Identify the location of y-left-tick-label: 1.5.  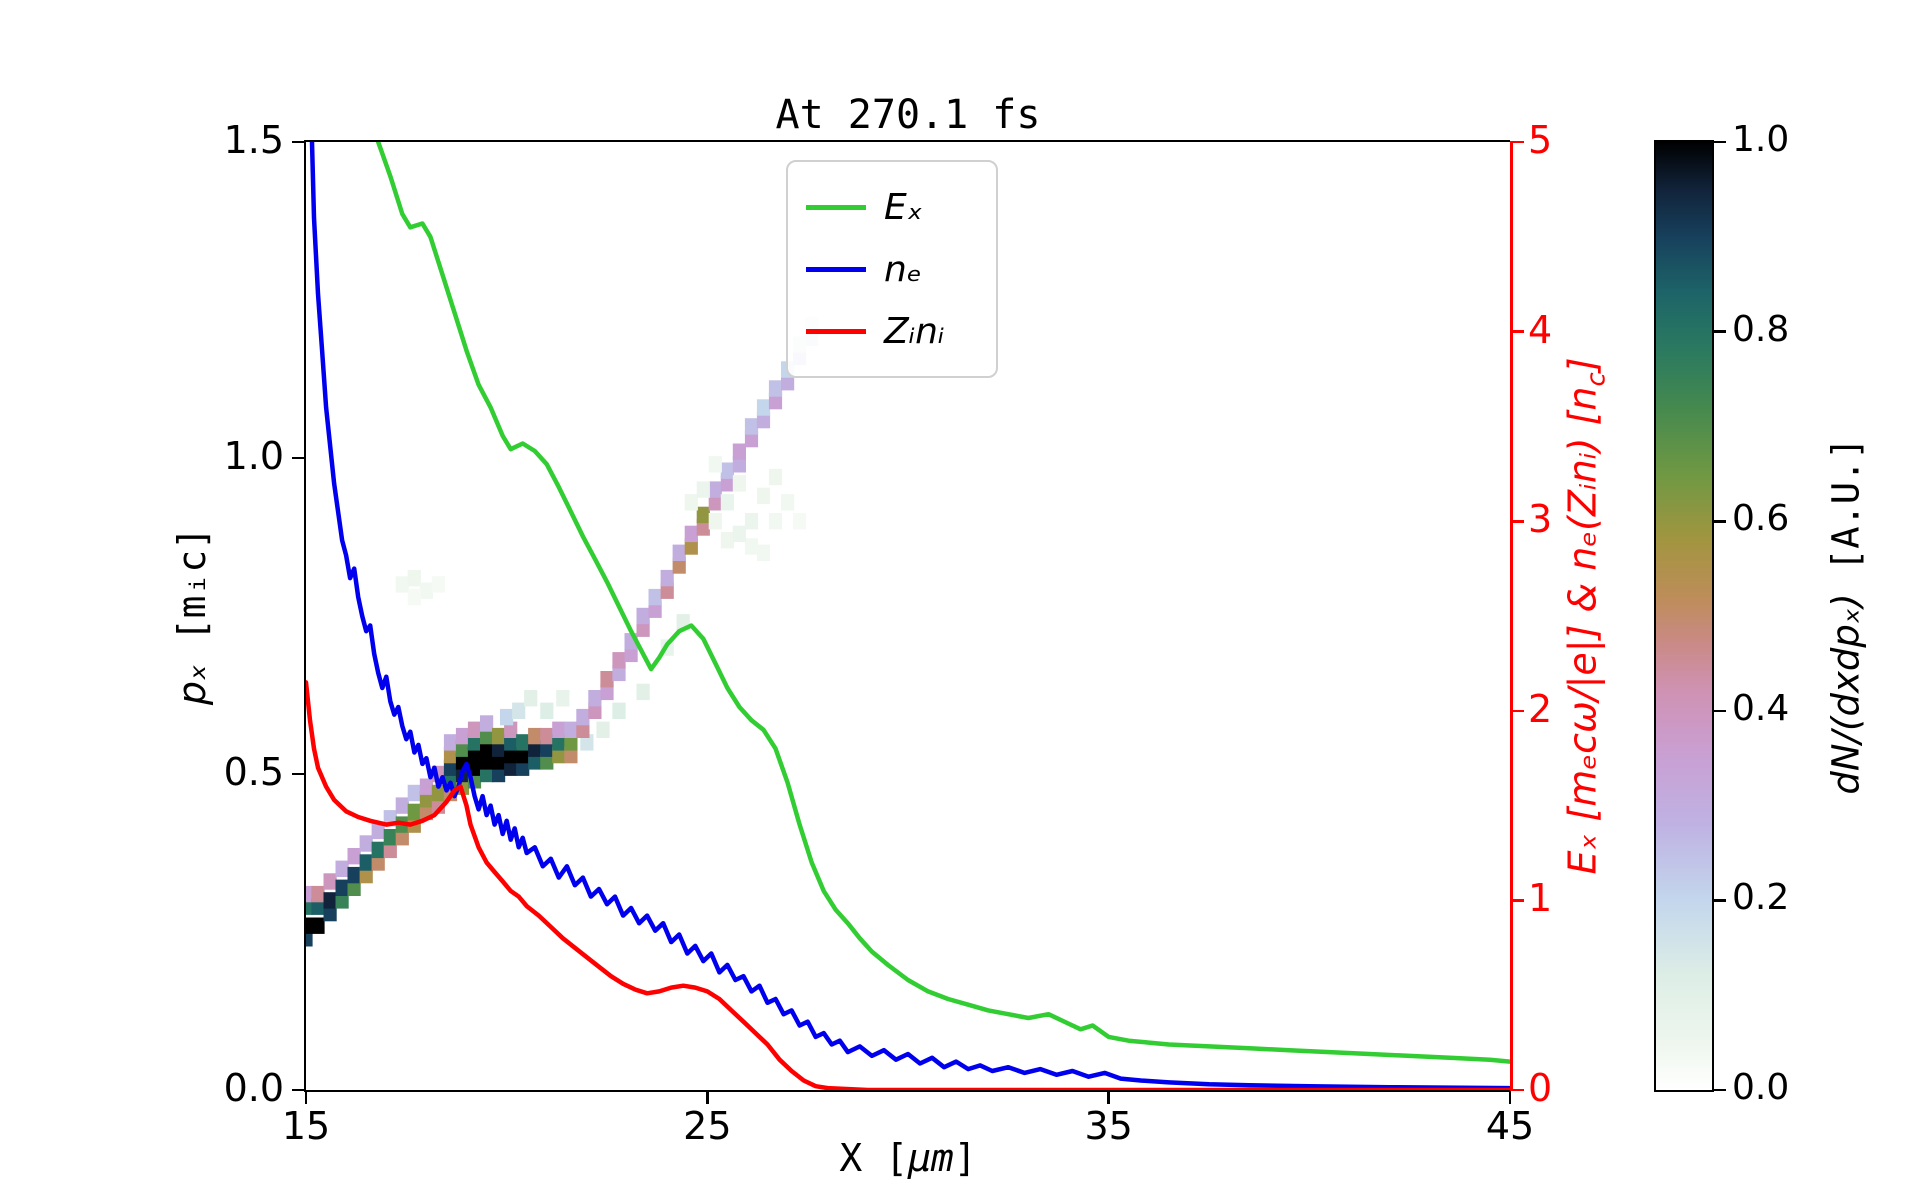
(253, 140).